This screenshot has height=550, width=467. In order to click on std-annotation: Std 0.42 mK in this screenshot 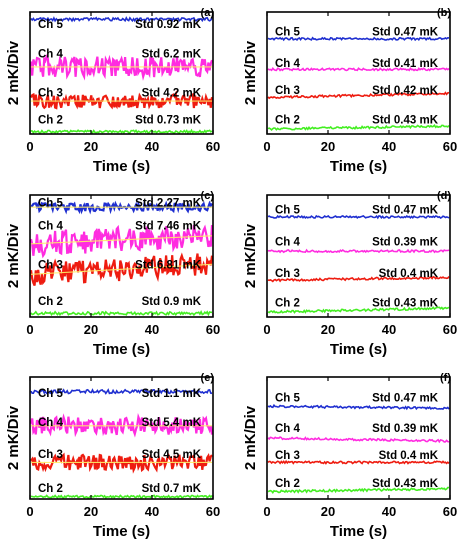, I will do `click(405, 91)`.